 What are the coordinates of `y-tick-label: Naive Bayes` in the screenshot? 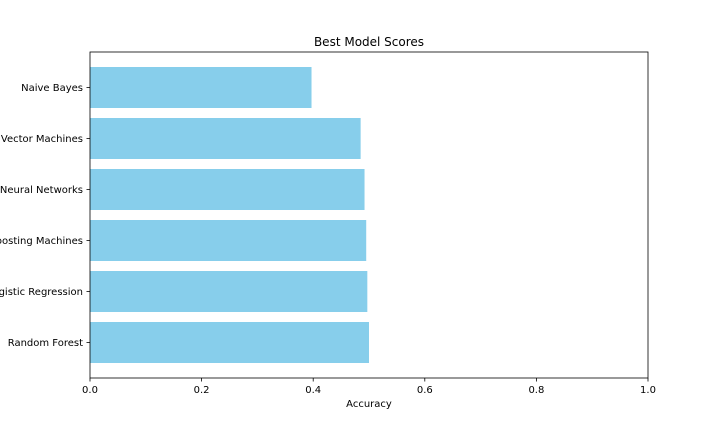 It's located at (52, 88).